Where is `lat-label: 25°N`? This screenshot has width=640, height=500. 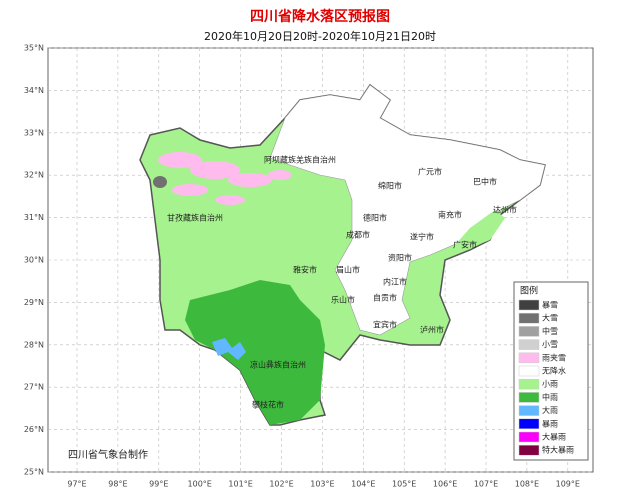
lat-label: 25°N is located at coordinates (34, 472).